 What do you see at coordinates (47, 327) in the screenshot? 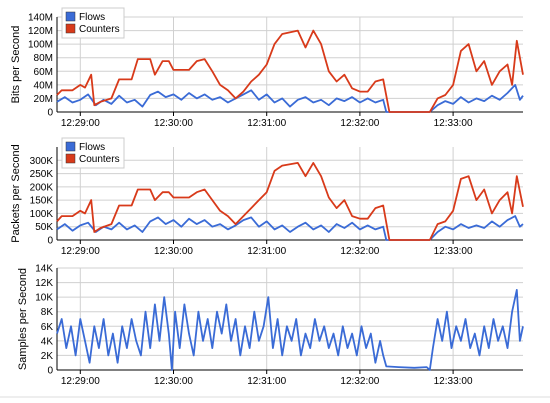
I see `y-tick-label: 6K` at bounding box center [47, 327].